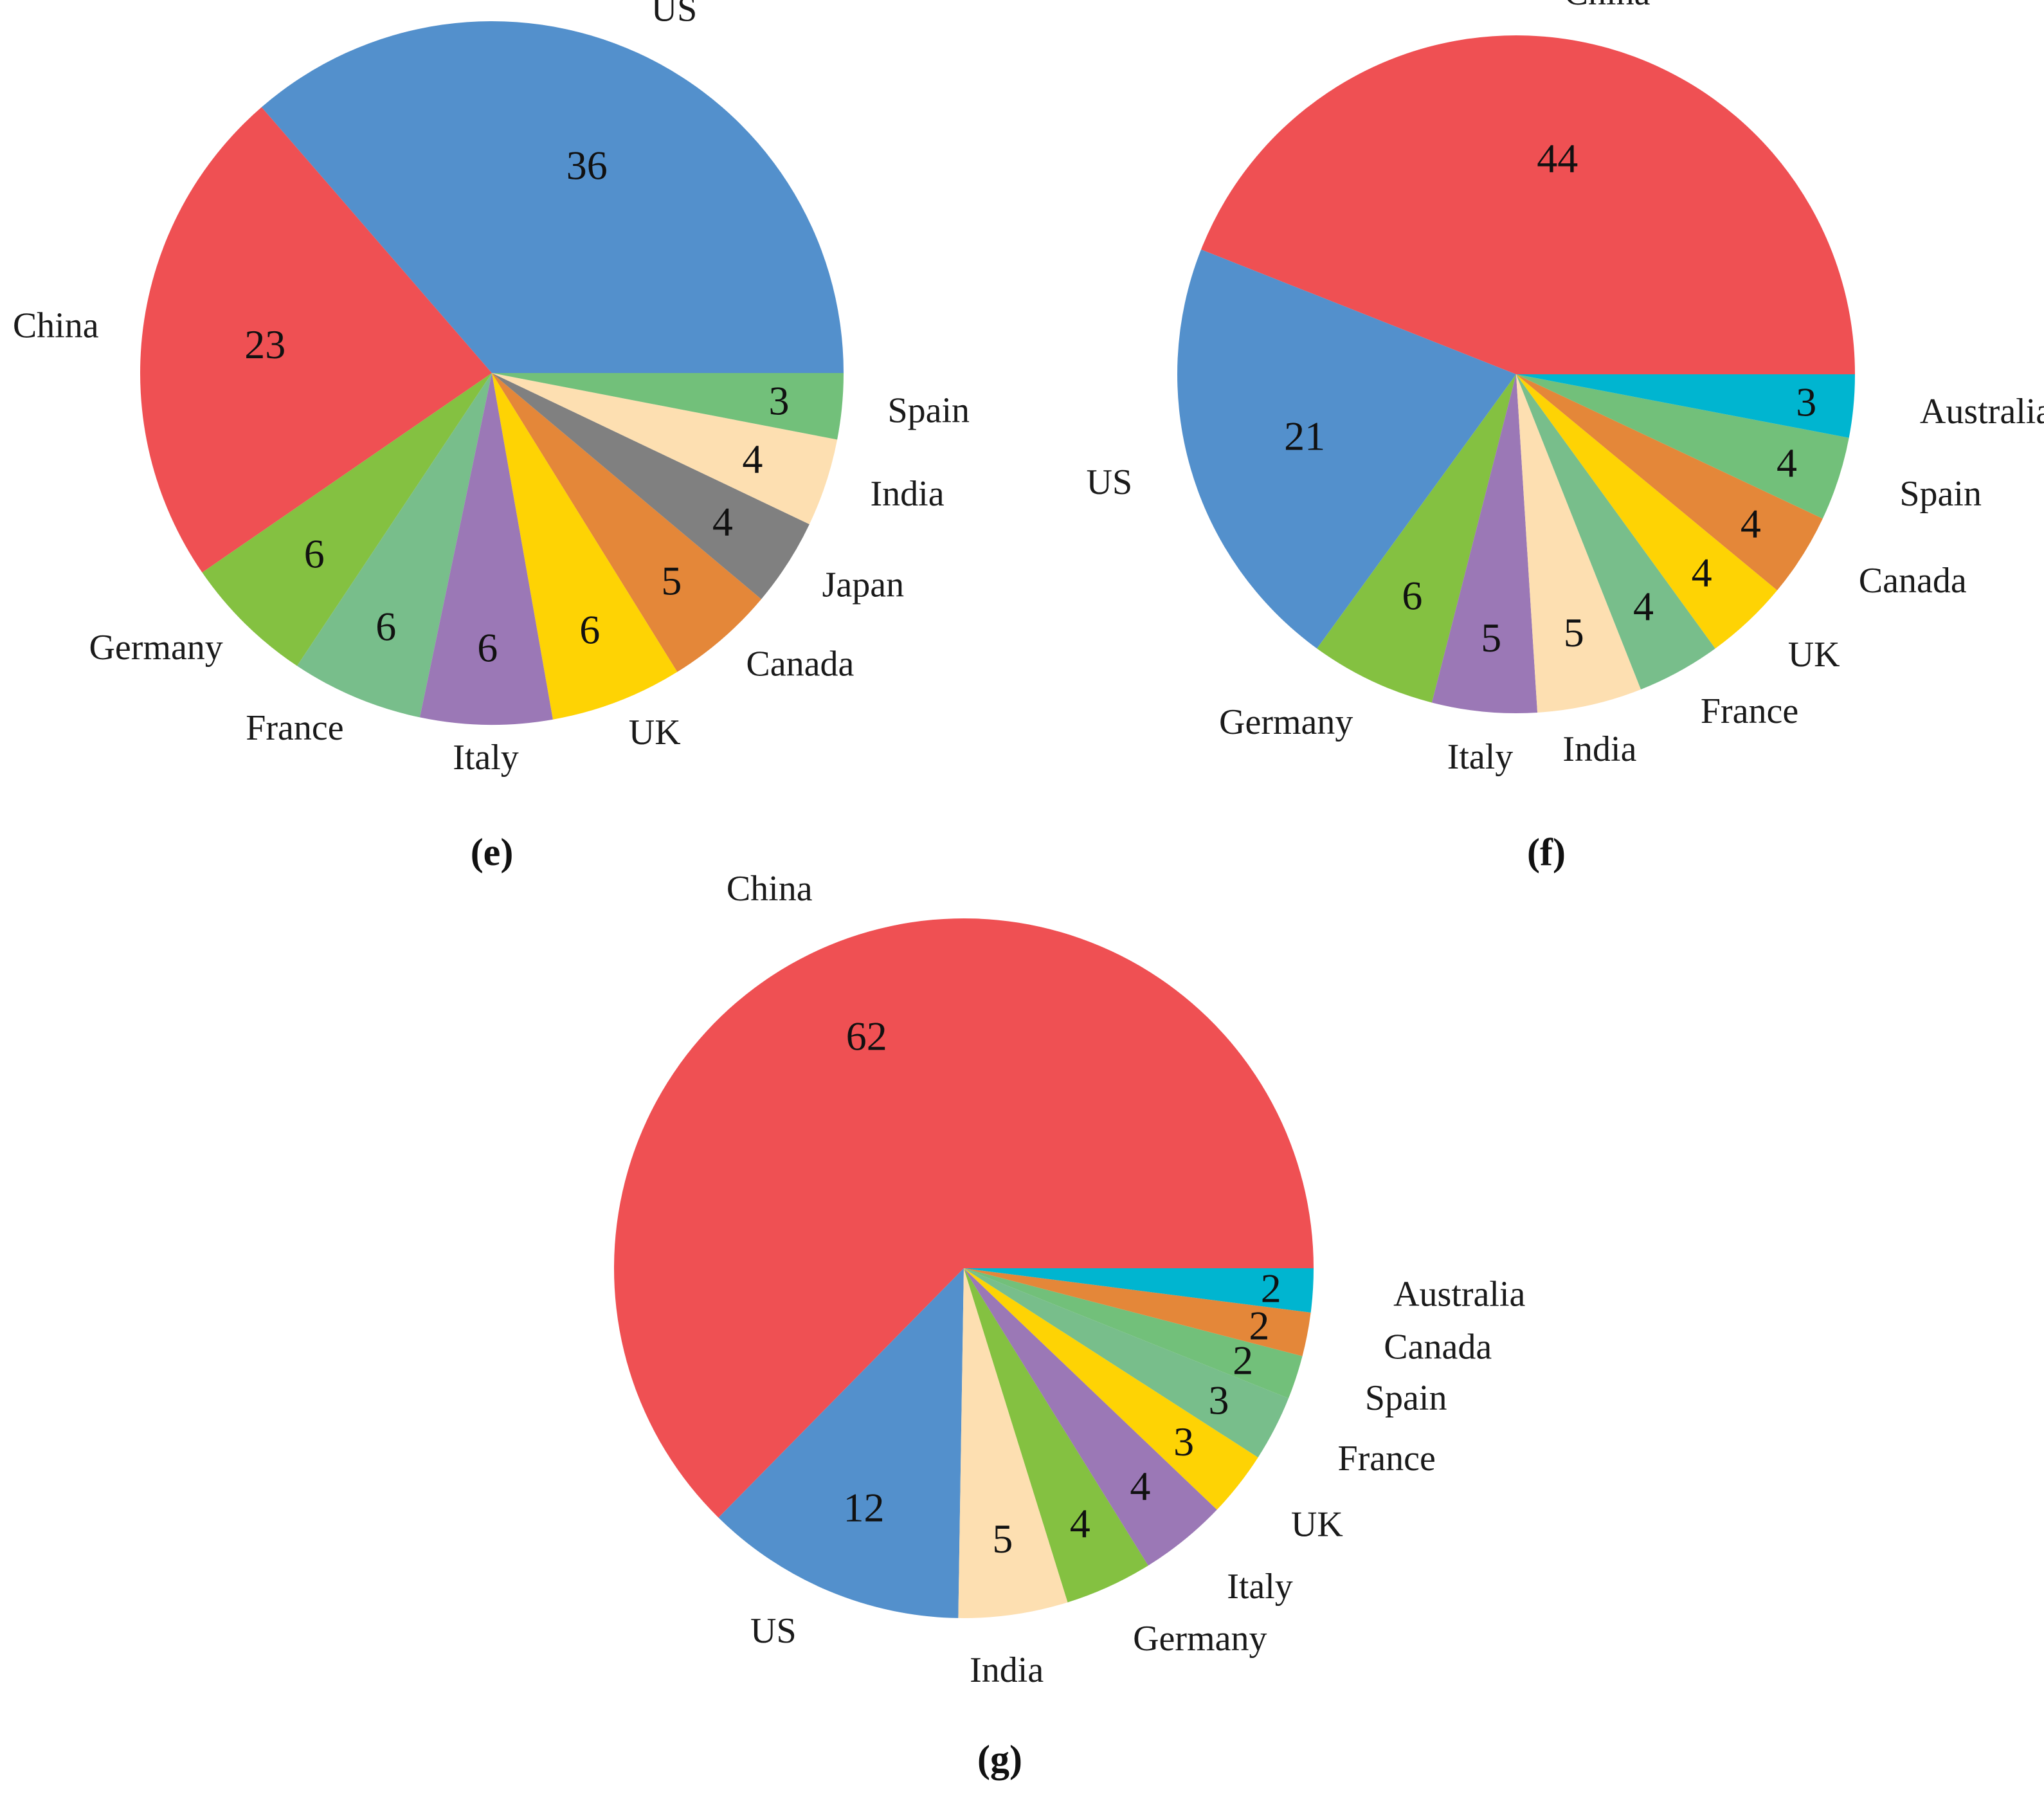 The height and width of the screenshot is (1804, 2044). What do you see at coordinates (1183, 1442) in the screenshot?
I see `value-label-uk: 3` at bounding box center [1183, 1442].